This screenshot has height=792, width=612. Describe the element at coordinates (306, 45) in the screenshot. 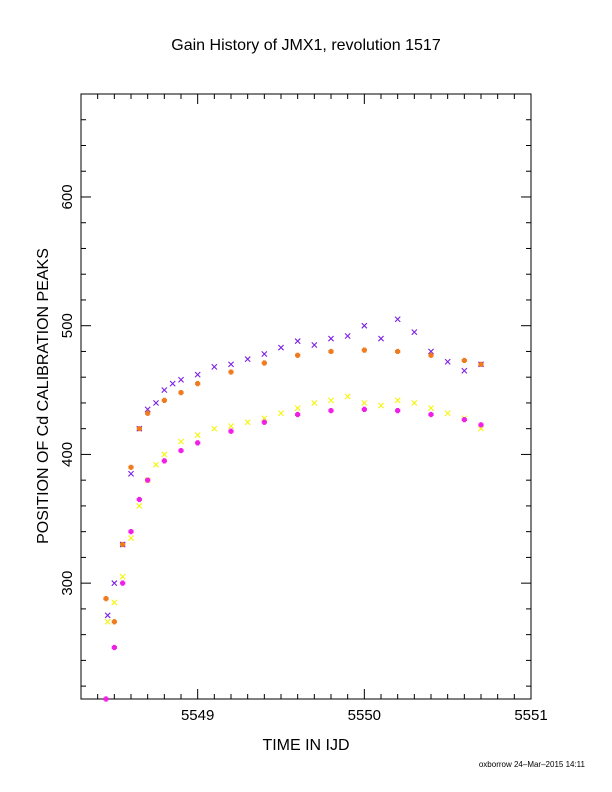

I see `chart-title: Gain History of JMX1, revolution 1517` at that location.